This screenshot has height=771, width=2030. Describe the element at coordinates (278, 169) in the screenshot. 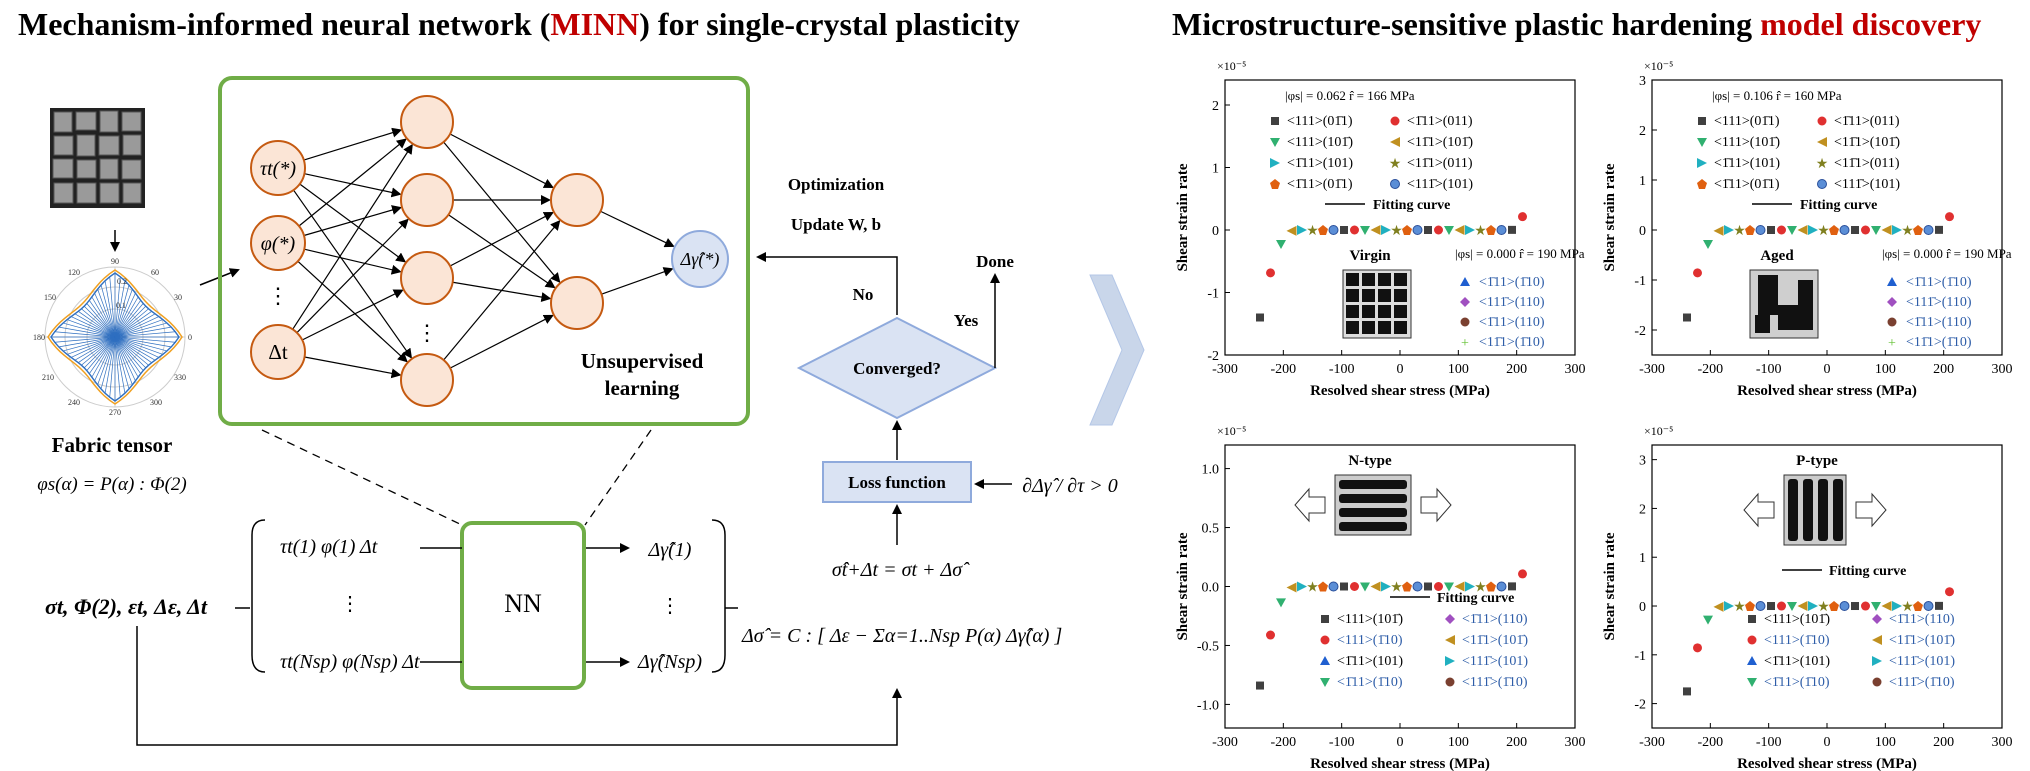

I see `input-label-tau: τt(*)` at that location.